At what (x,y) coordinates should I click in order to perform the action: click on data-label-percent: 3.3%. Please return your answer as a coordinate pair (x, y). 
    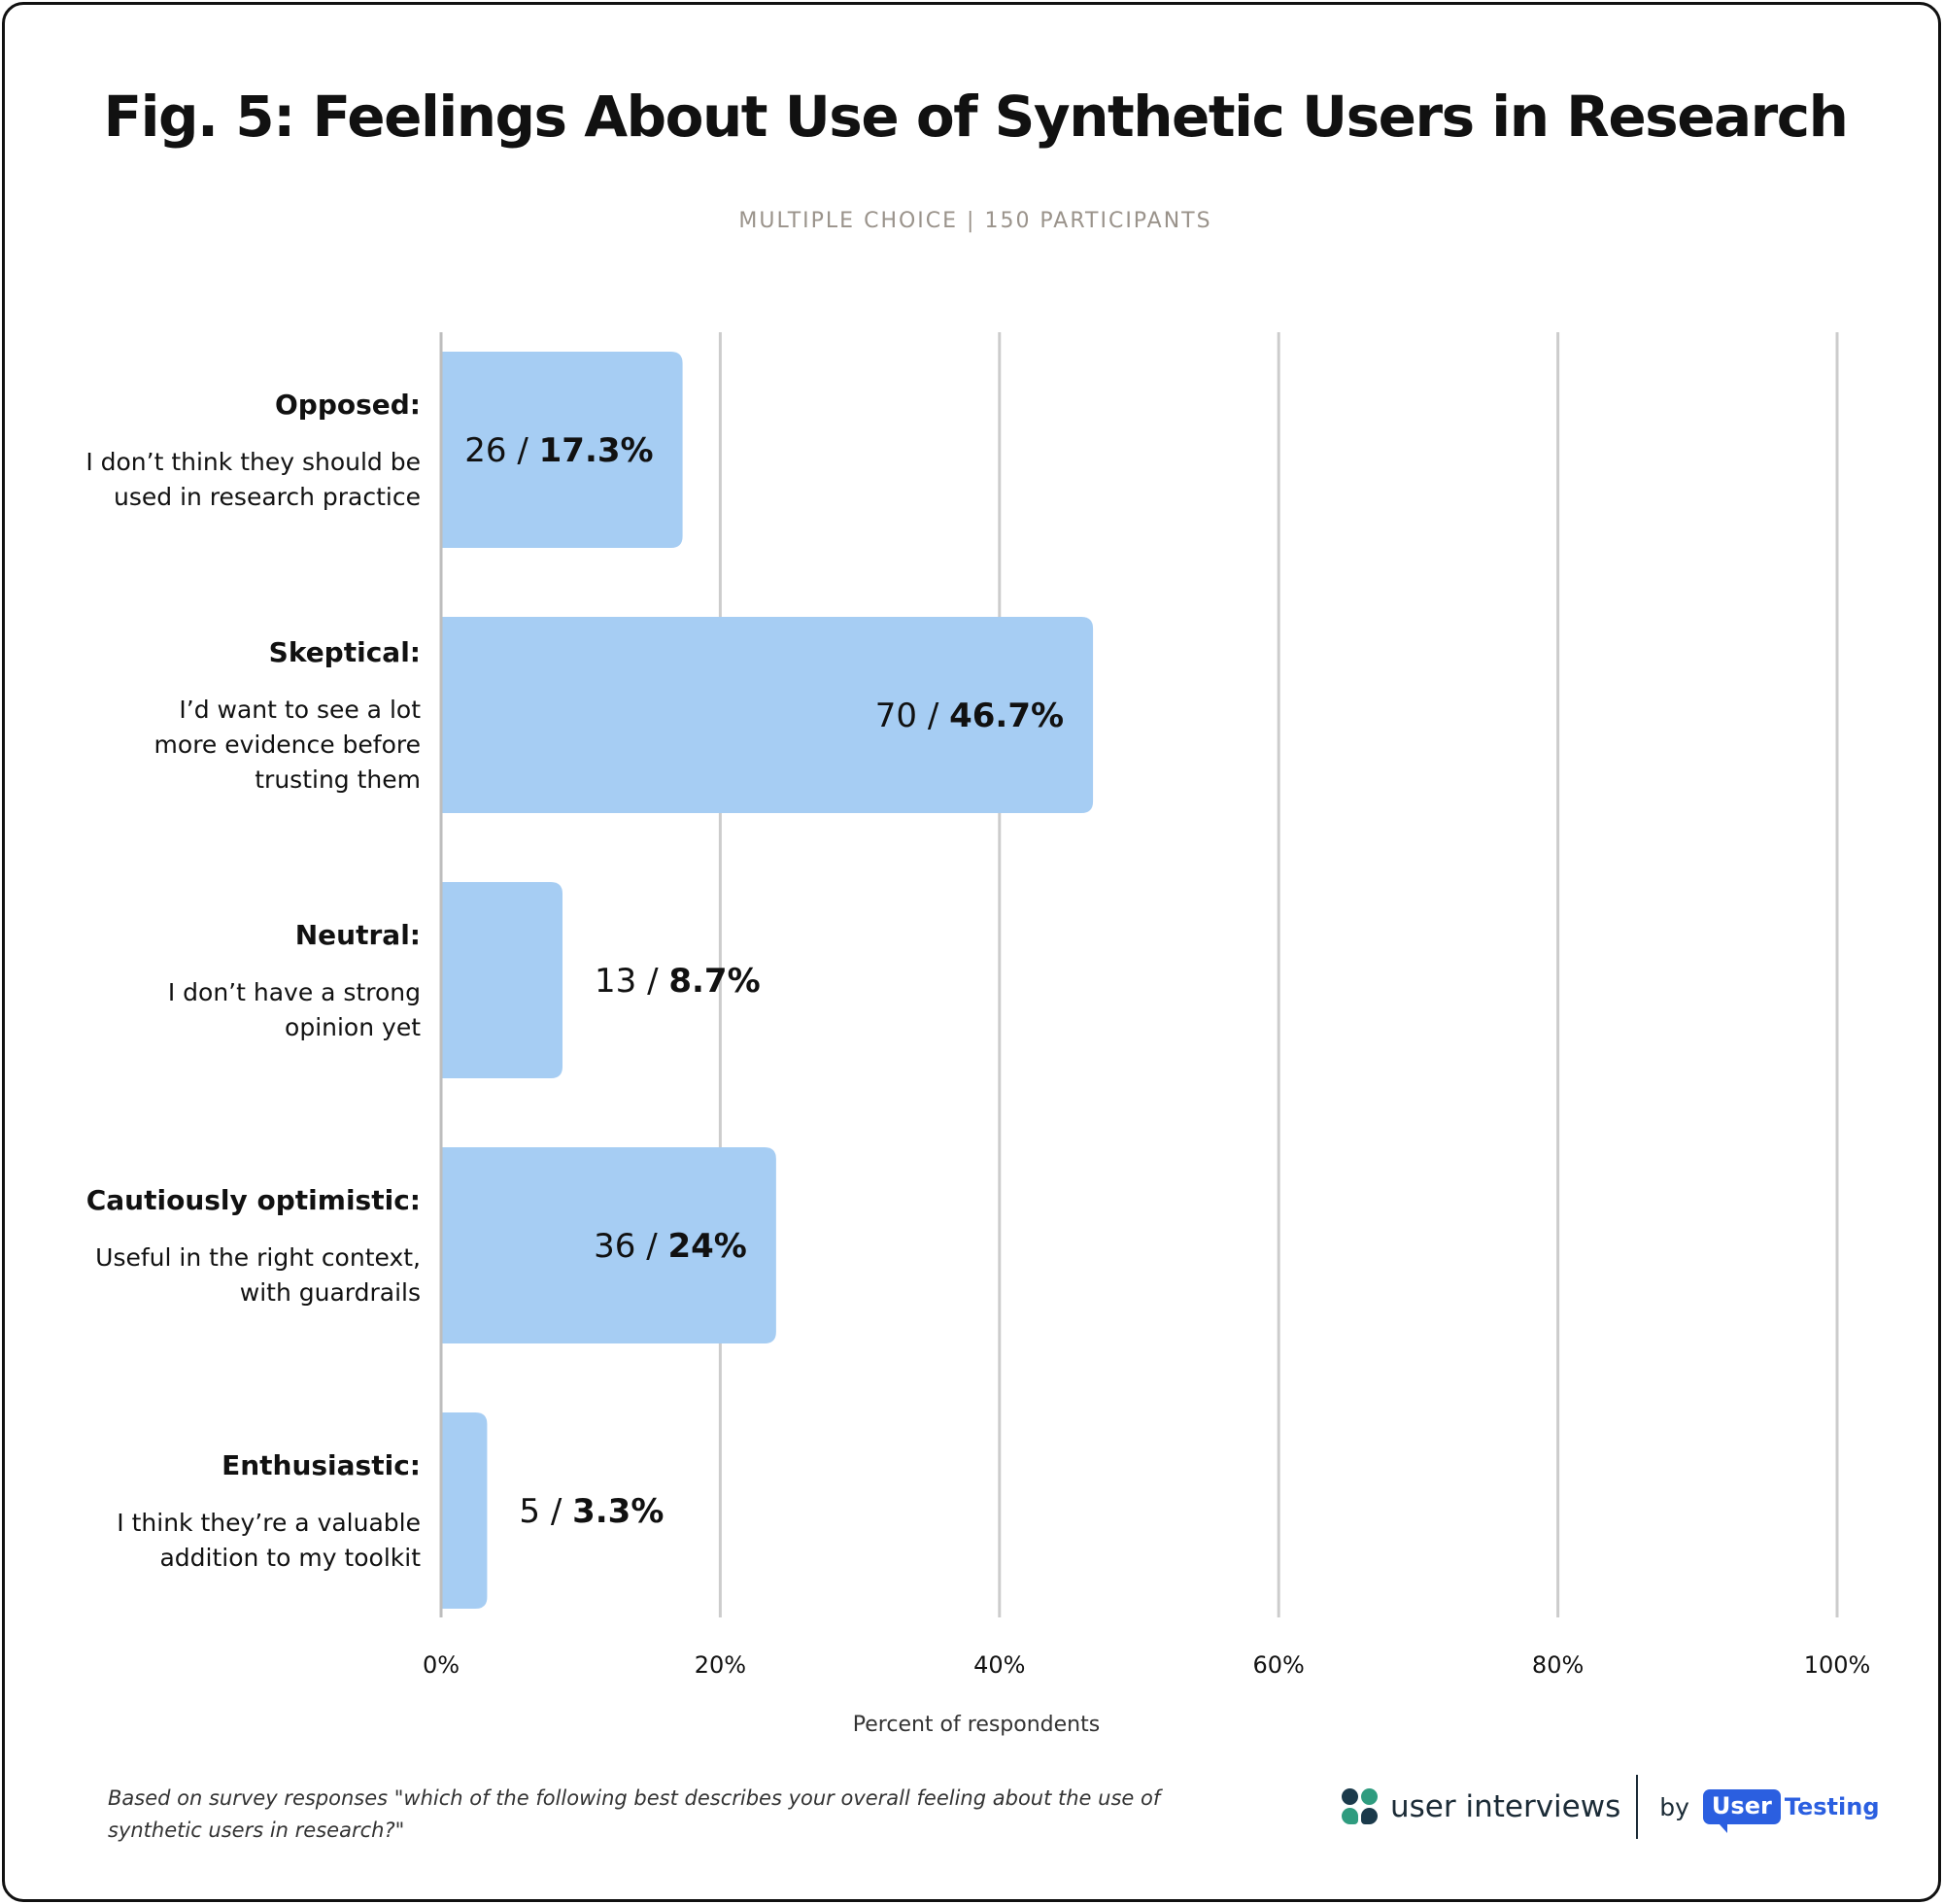
    Looking at the image, I should click on (618, 1511).